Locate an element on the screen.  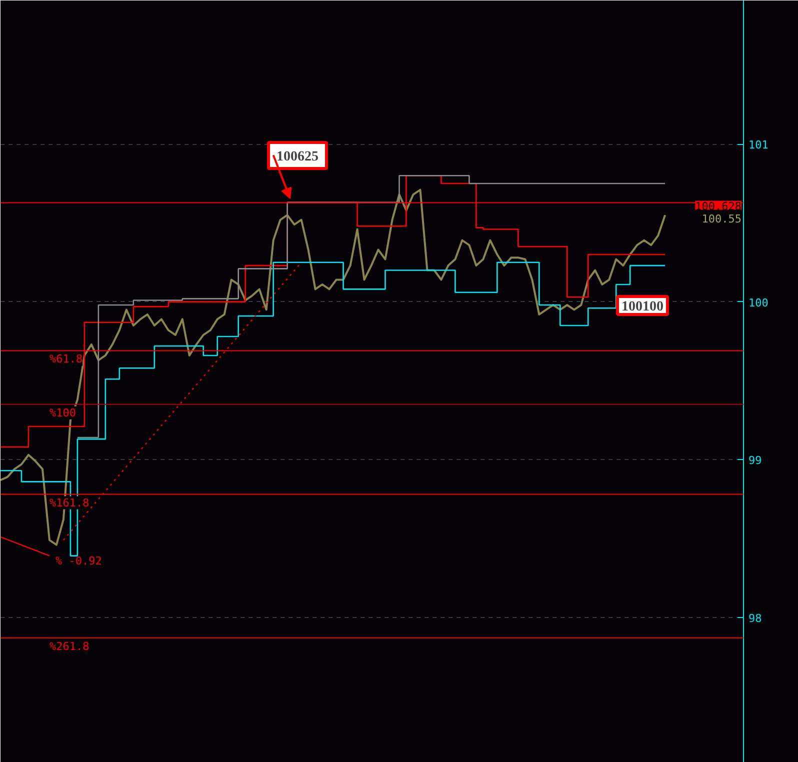
y-tick-label: 98 is located at coordinates (755, 618).